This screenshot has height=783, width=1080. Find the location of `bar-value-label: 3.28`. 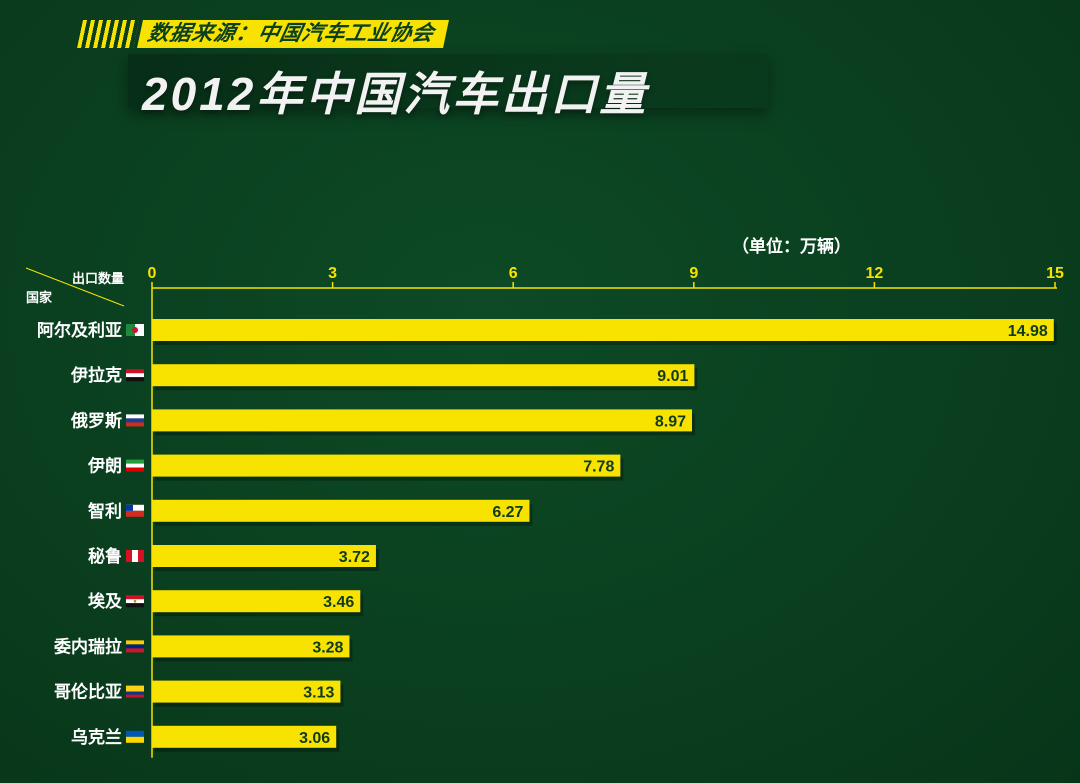

bar-value-label: 3.28 is located at coordinates (327, 647).